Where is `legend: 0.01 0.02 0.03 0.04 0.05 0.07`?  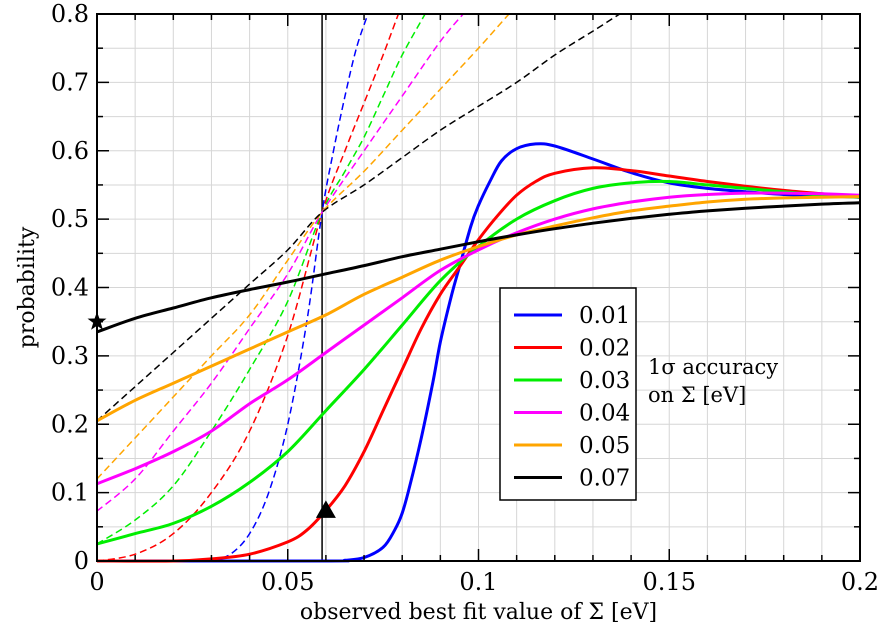
legend: 0.01 0.02 0.03 0.04 0.05 0.07 is located at coordinates (568, 394).